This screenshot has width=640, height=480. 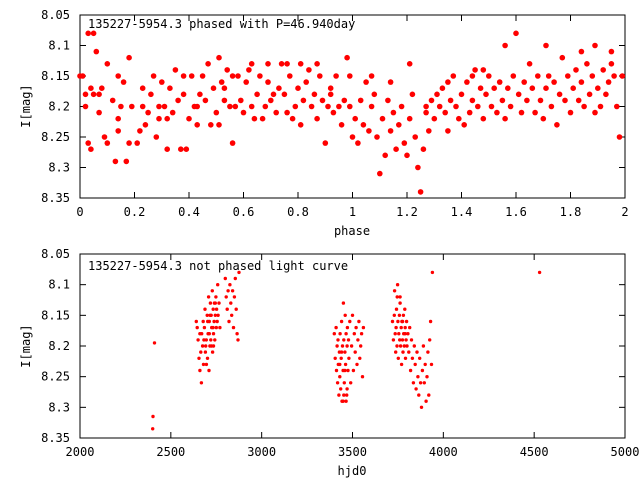 What do you see at coordinates (80, 452) in the screenshot?
I see `x-tick-label: 2000` at bounding box center [80, 452].